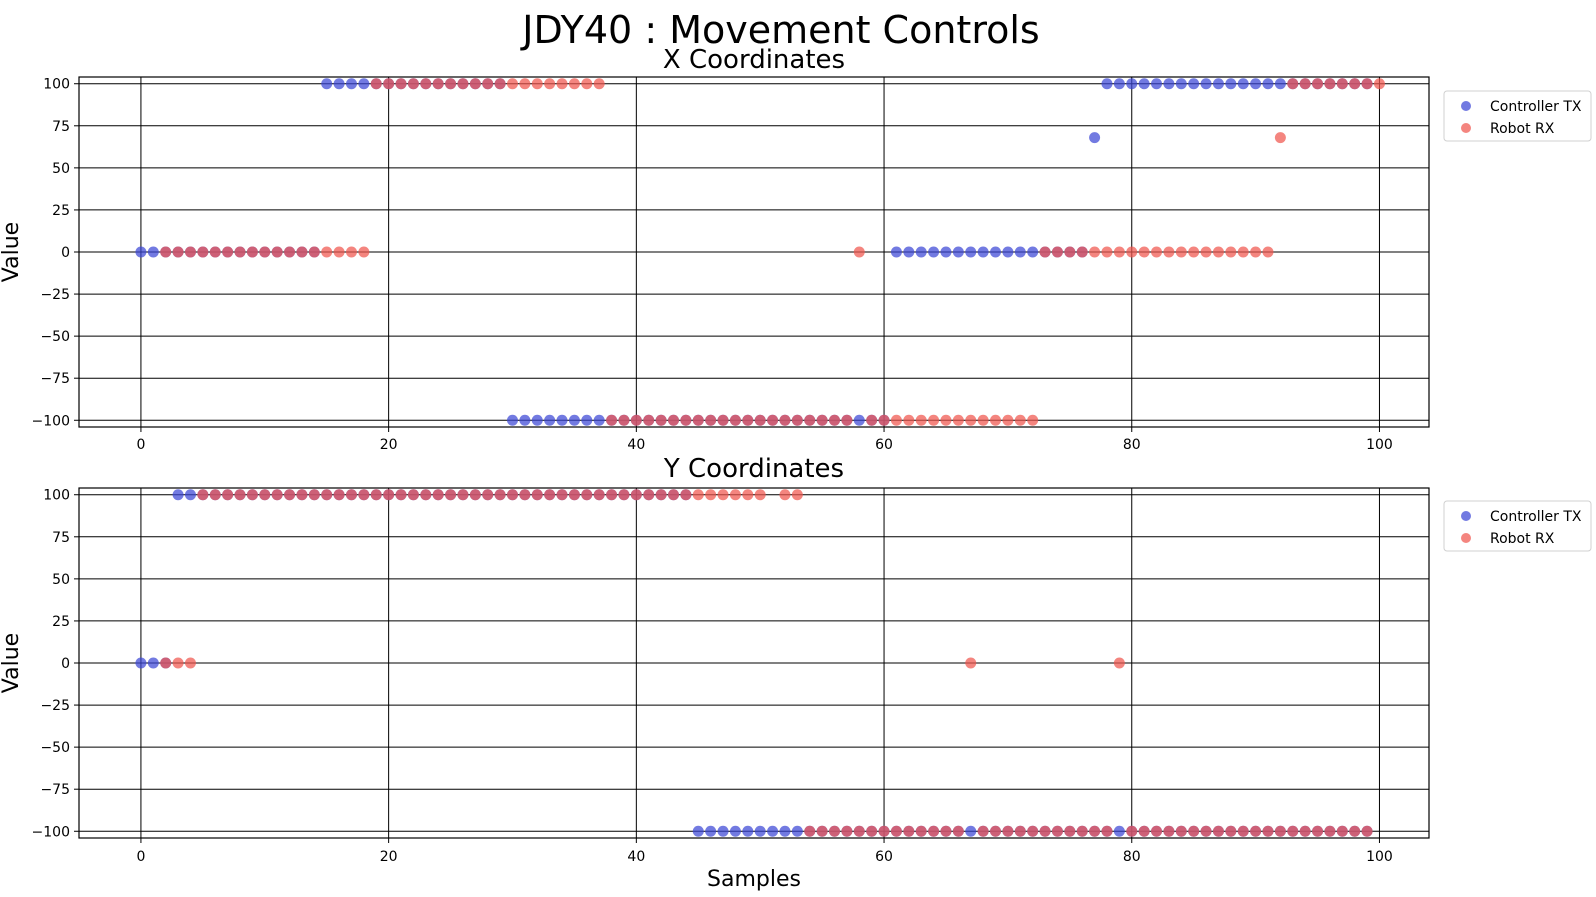 The height and width of the screenshot is (897, 1596). Describe the element at coordinates (389, 445) in the screenshot. I see `x-tick-label: 20` at that location.